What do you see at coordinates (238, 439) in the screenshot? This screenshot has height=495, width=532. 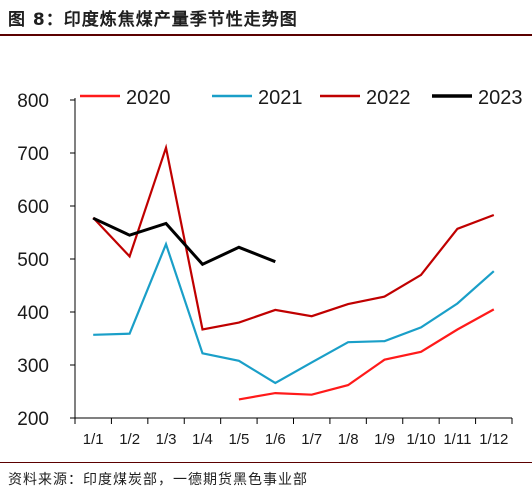 I see `x-tick-label: 1/5` at bounding box center [238, 439].